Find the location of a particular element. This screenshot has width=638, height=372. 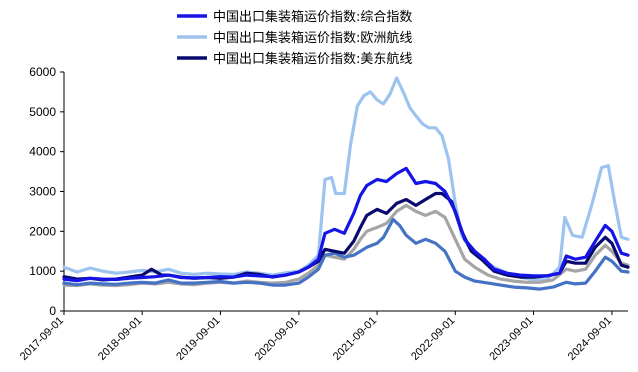

x-tick-label: 2022-09-01 is located at coordinates (433, 339).